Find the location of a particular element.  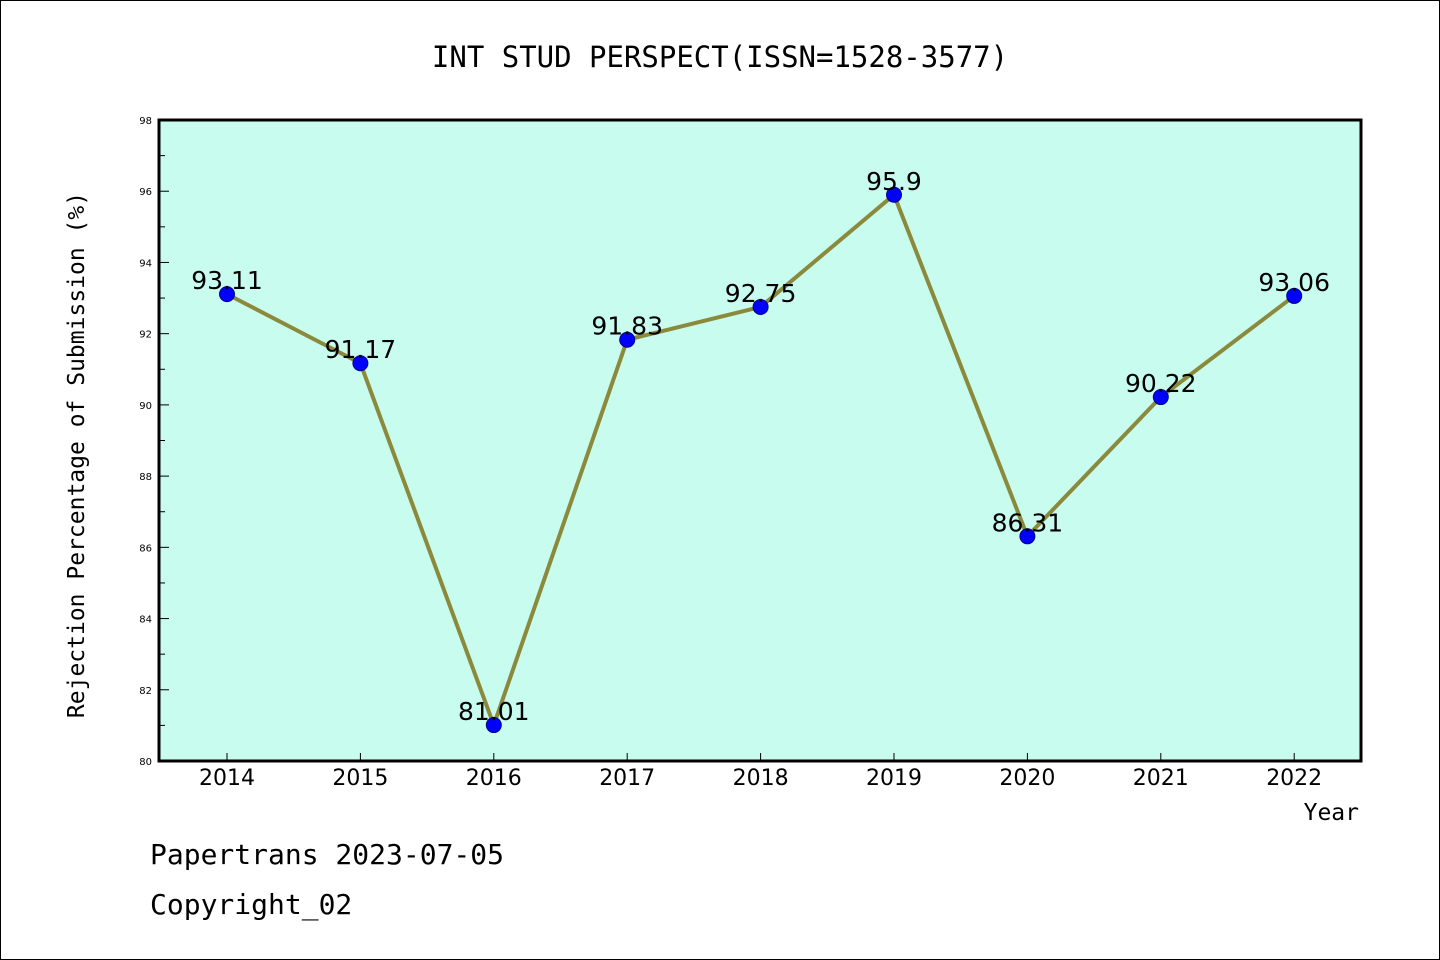

y-tick-label: 80 is located at coordinates (145, 762).